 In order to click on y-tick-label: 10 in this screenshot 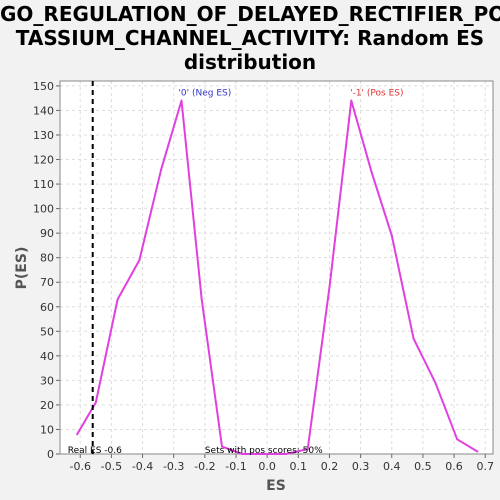, I will do `click(47, 429)`.